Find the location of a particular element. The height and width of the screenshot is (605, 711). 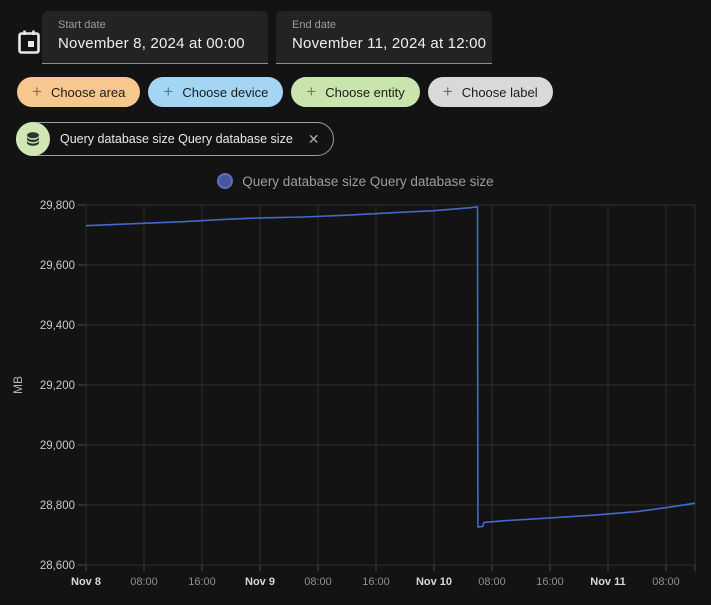

legend-dot-icon is located at coordinates (225, 181).